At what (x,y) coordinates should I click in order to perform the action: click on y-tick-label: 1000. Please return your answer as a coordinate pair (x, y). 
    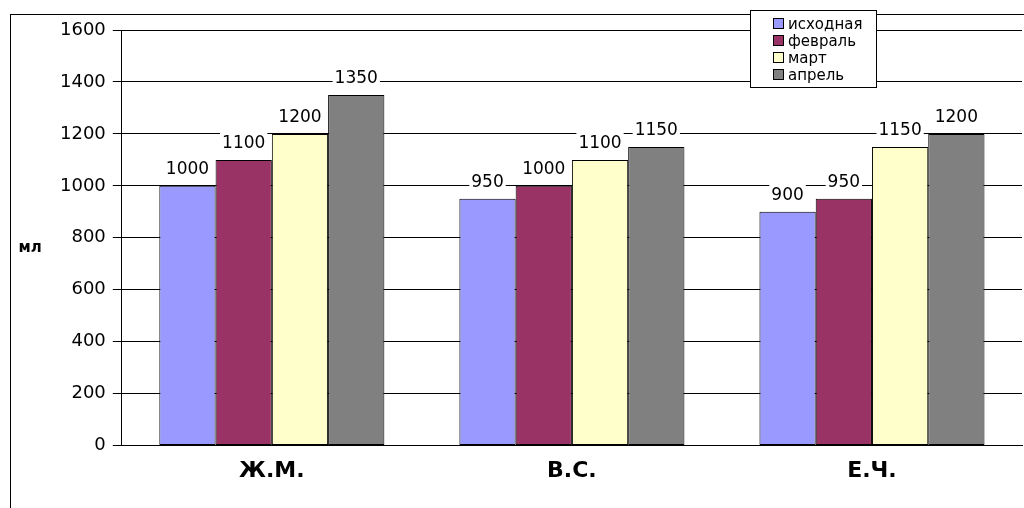
    Looking at the image, I should click on (83, 184).